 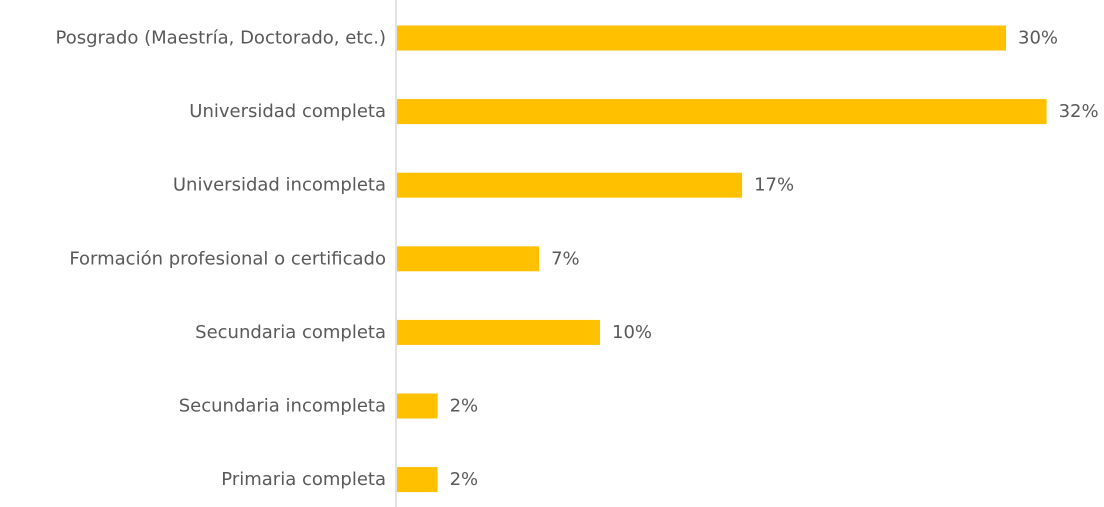 What do you see at coordinates (632, 332) in the screenshot?
I see `data-label: 10%` at bounding box center [632, 332].